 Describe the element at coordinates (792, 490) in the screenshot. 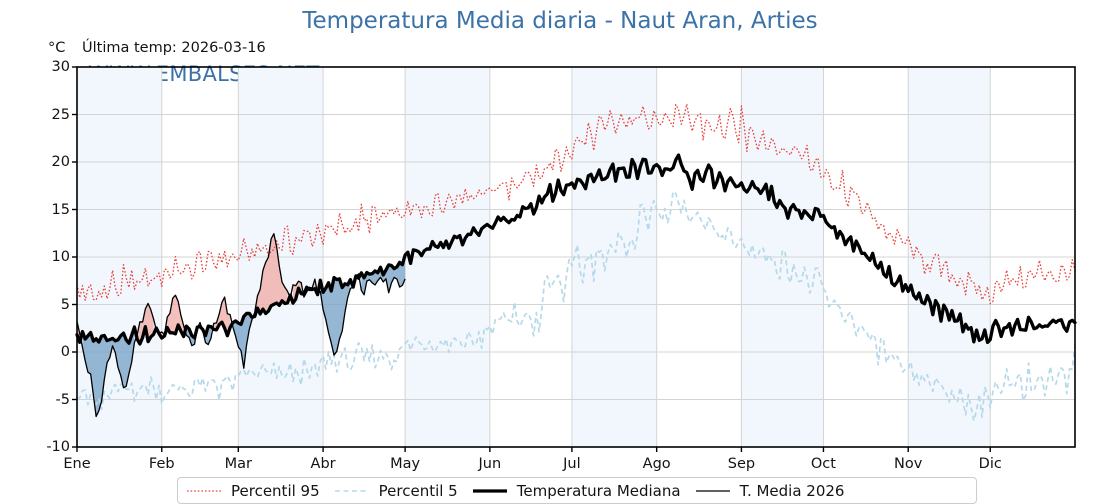

I see `legend-label: T. Media 2026` at that location.